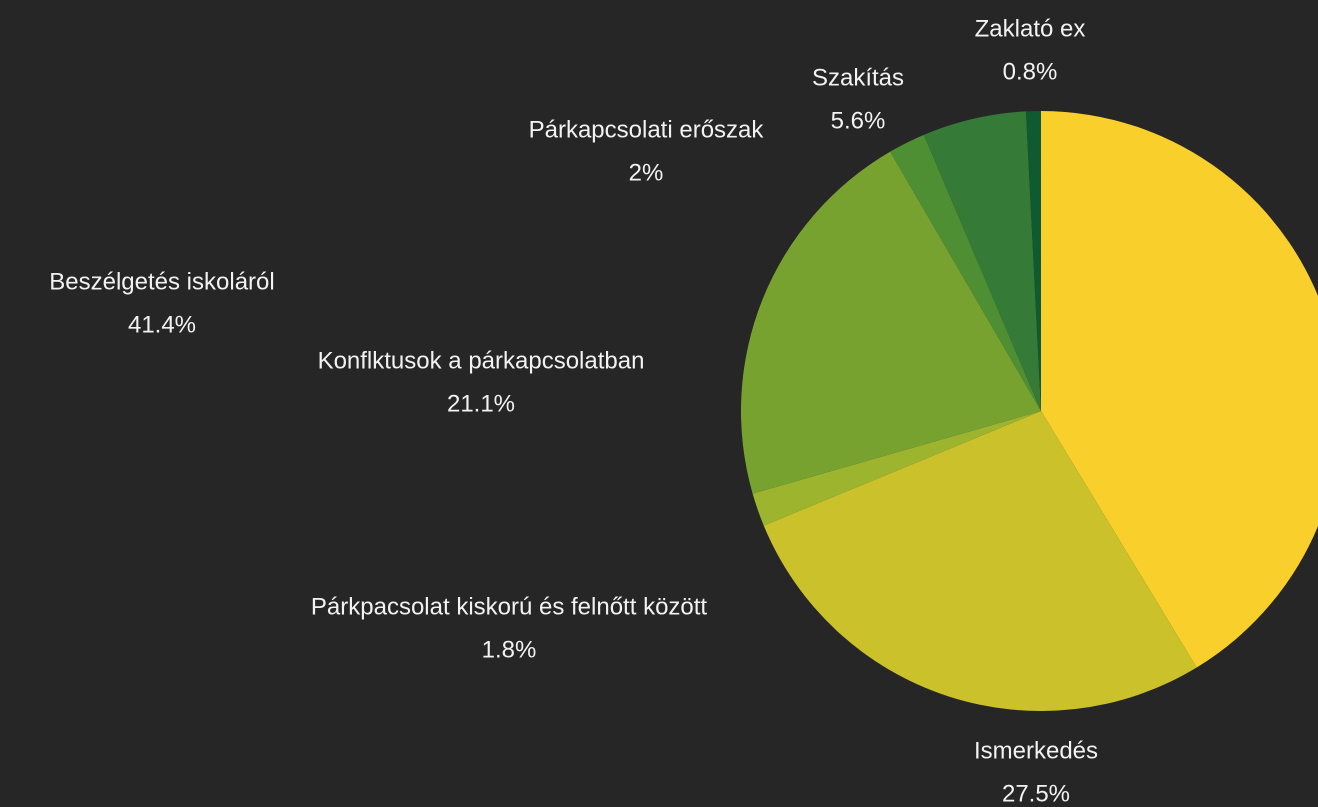 This screenshot has height=807, width=1318. I want to click on slice-value-label: 27.5%, so click(1036, 793).